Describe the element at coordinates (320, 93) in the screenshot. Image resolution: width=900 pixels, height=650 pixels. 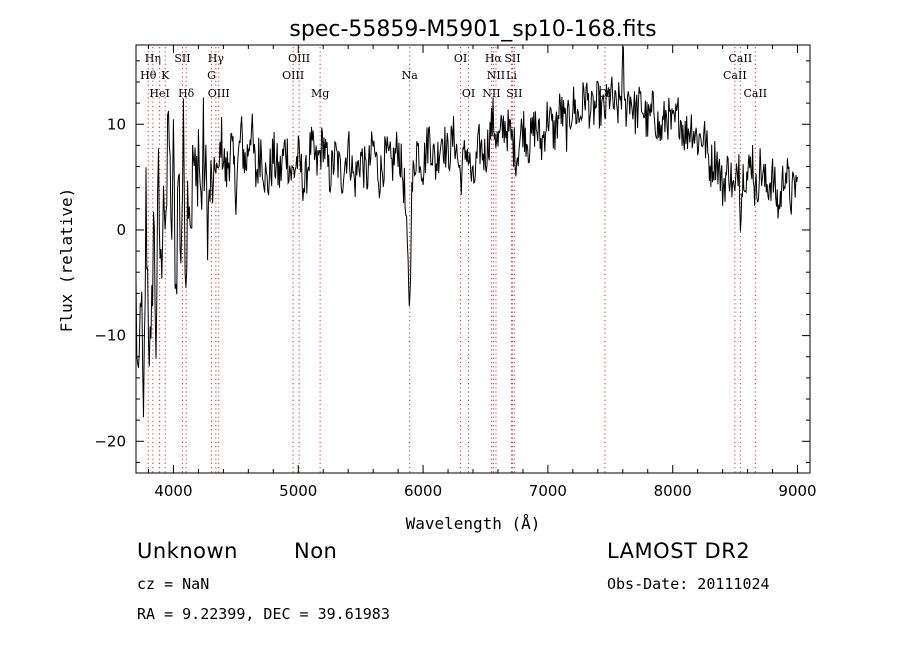
I see `line-label: Mg` at that location.